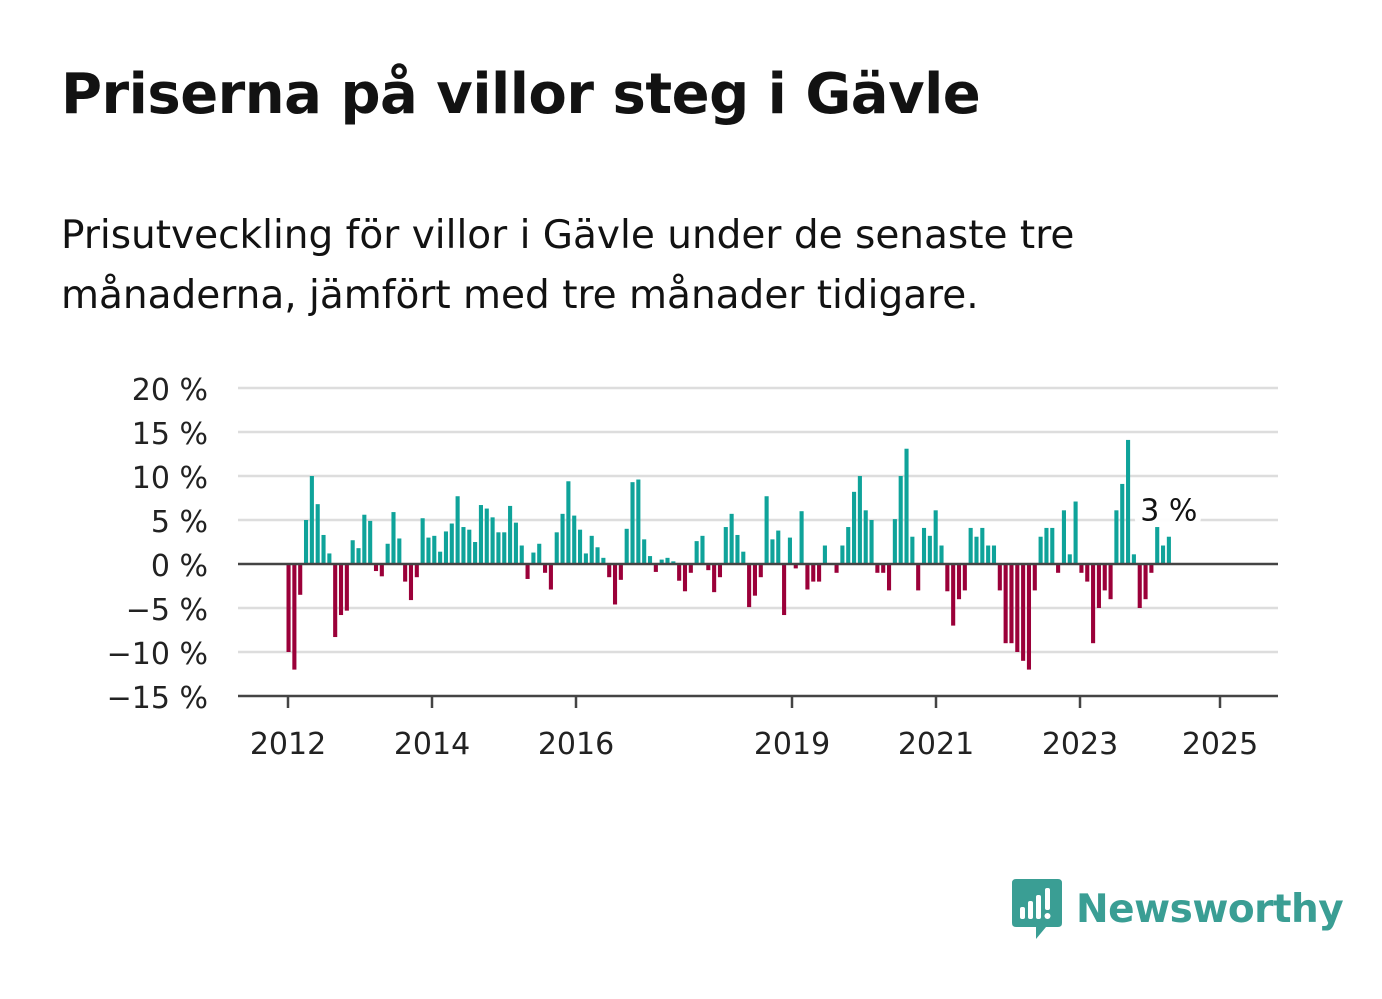 This screenshot has width=1382, height=999. Describe the element at coordinates (170, 434) in the screenshot. I see `y-tick-label: 15 %` at that location.